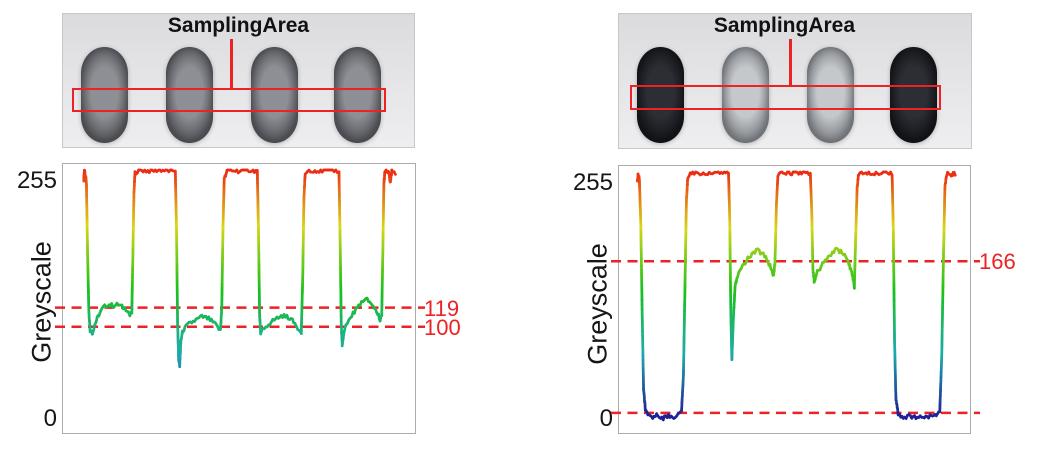 This screenshot has height=461, width=1042. What do you see at coordinates (442, 308) in the screenshot?
I see `ref-line-label: 119` at bounding box center [442, 308].